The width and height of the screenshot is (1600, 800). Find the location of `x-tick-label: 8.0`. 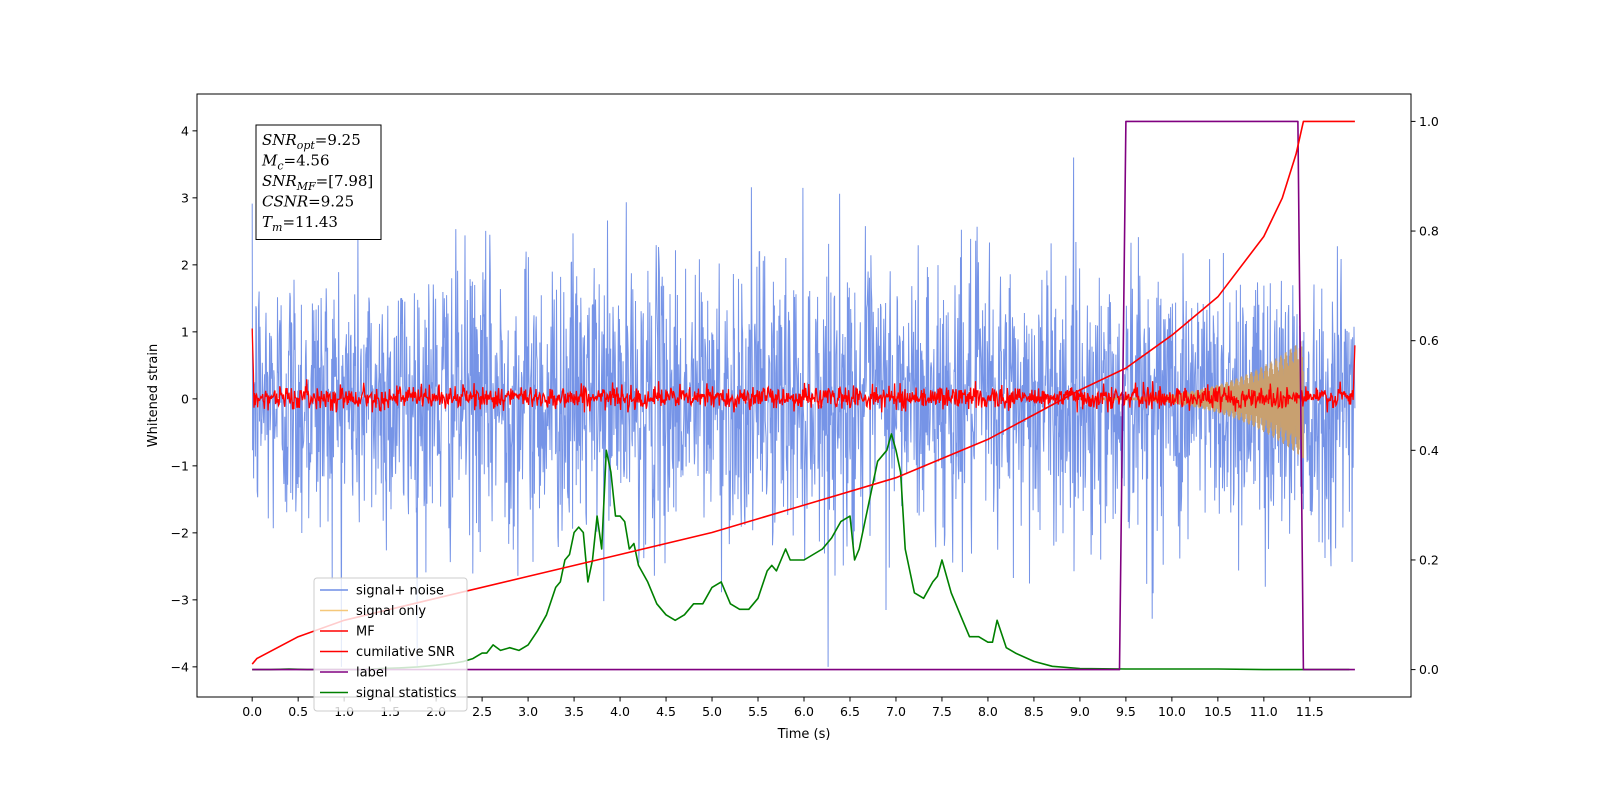

x-tick-label: 8.0 is located at coordinates (988, 711).